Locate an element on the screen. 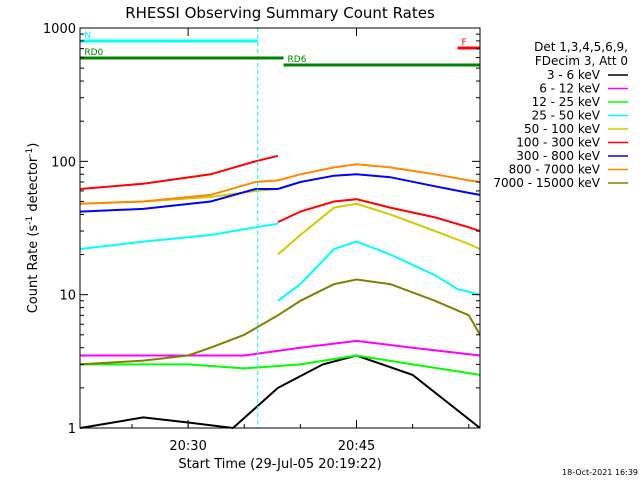 This screenshot has height=480, width=640. y-axis-label: Count Rate (s-1 detector-1) is located at coordinates (33, 228).